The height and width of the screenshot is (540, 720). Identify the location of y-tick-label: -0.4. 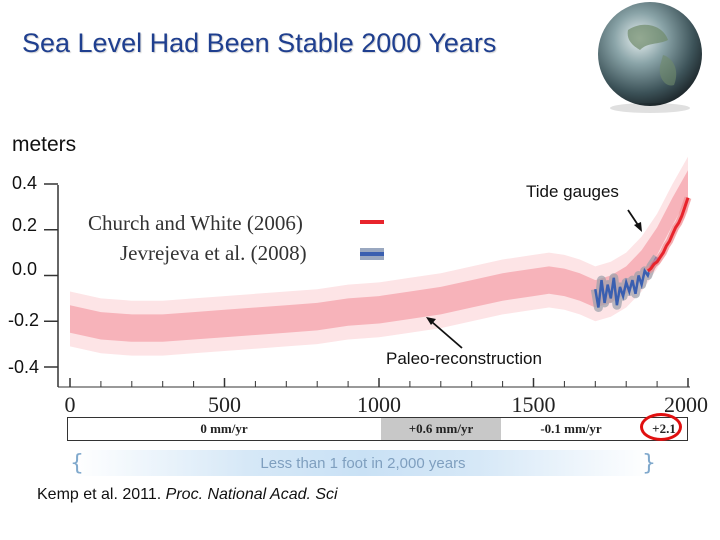
(24, 367).